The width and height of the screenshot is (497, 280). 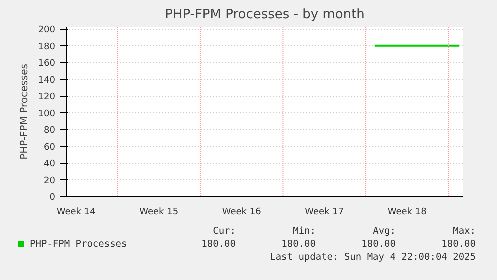 I want to click on text: Min:, so click(x=304, y=231).